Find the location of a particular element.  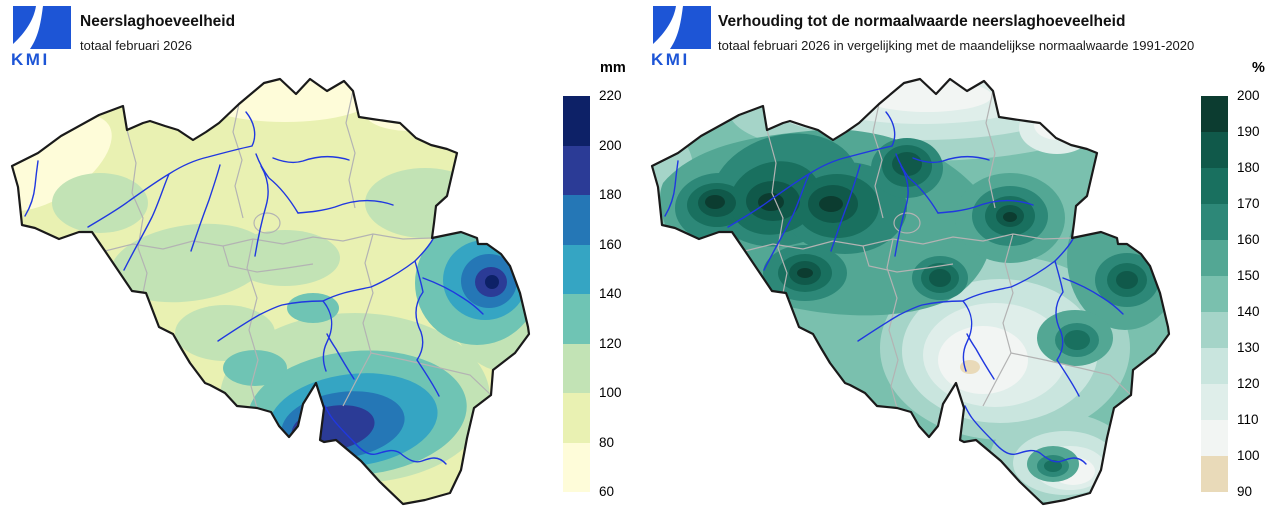

legend-tick-labels-right: 200 190 180 170 160 150 140 130 120 110 100 90 is located at coordinates (1248, 293).